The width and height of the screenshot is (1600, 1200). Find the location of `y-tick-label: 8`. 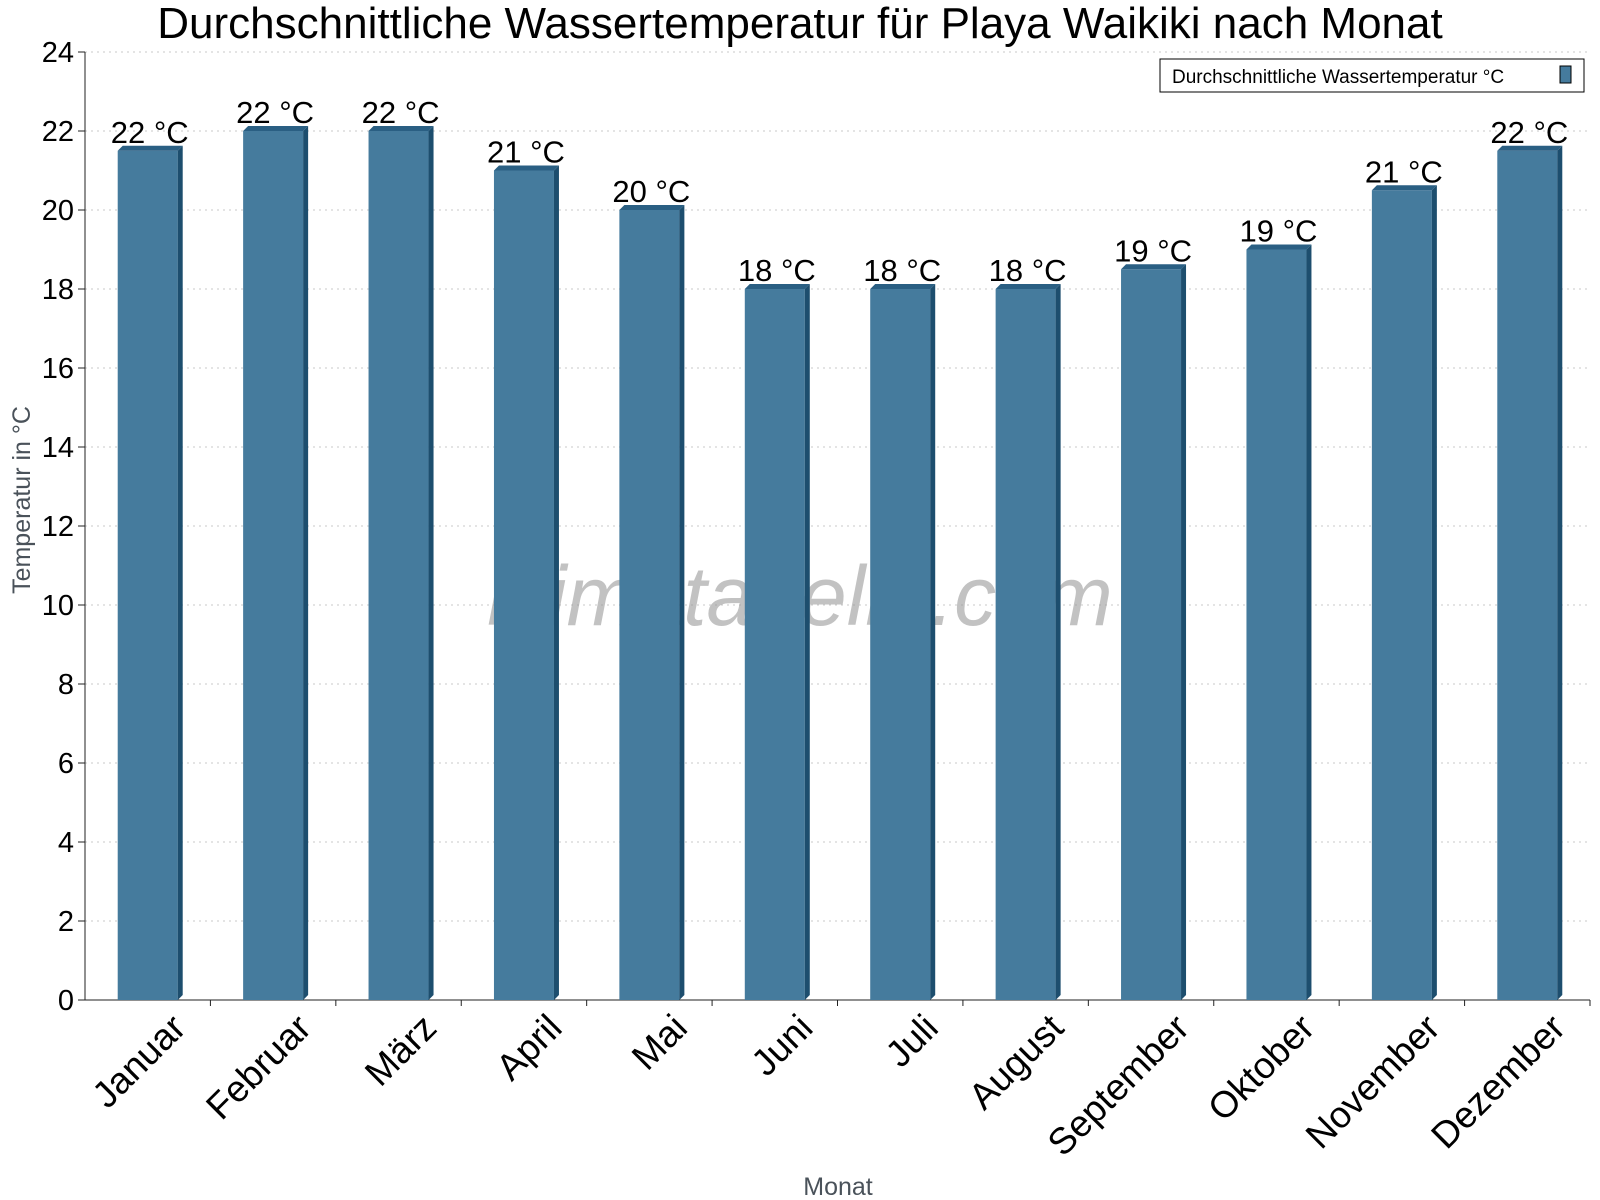

y-tick-label: 8 is located at coordinates (66, 685).